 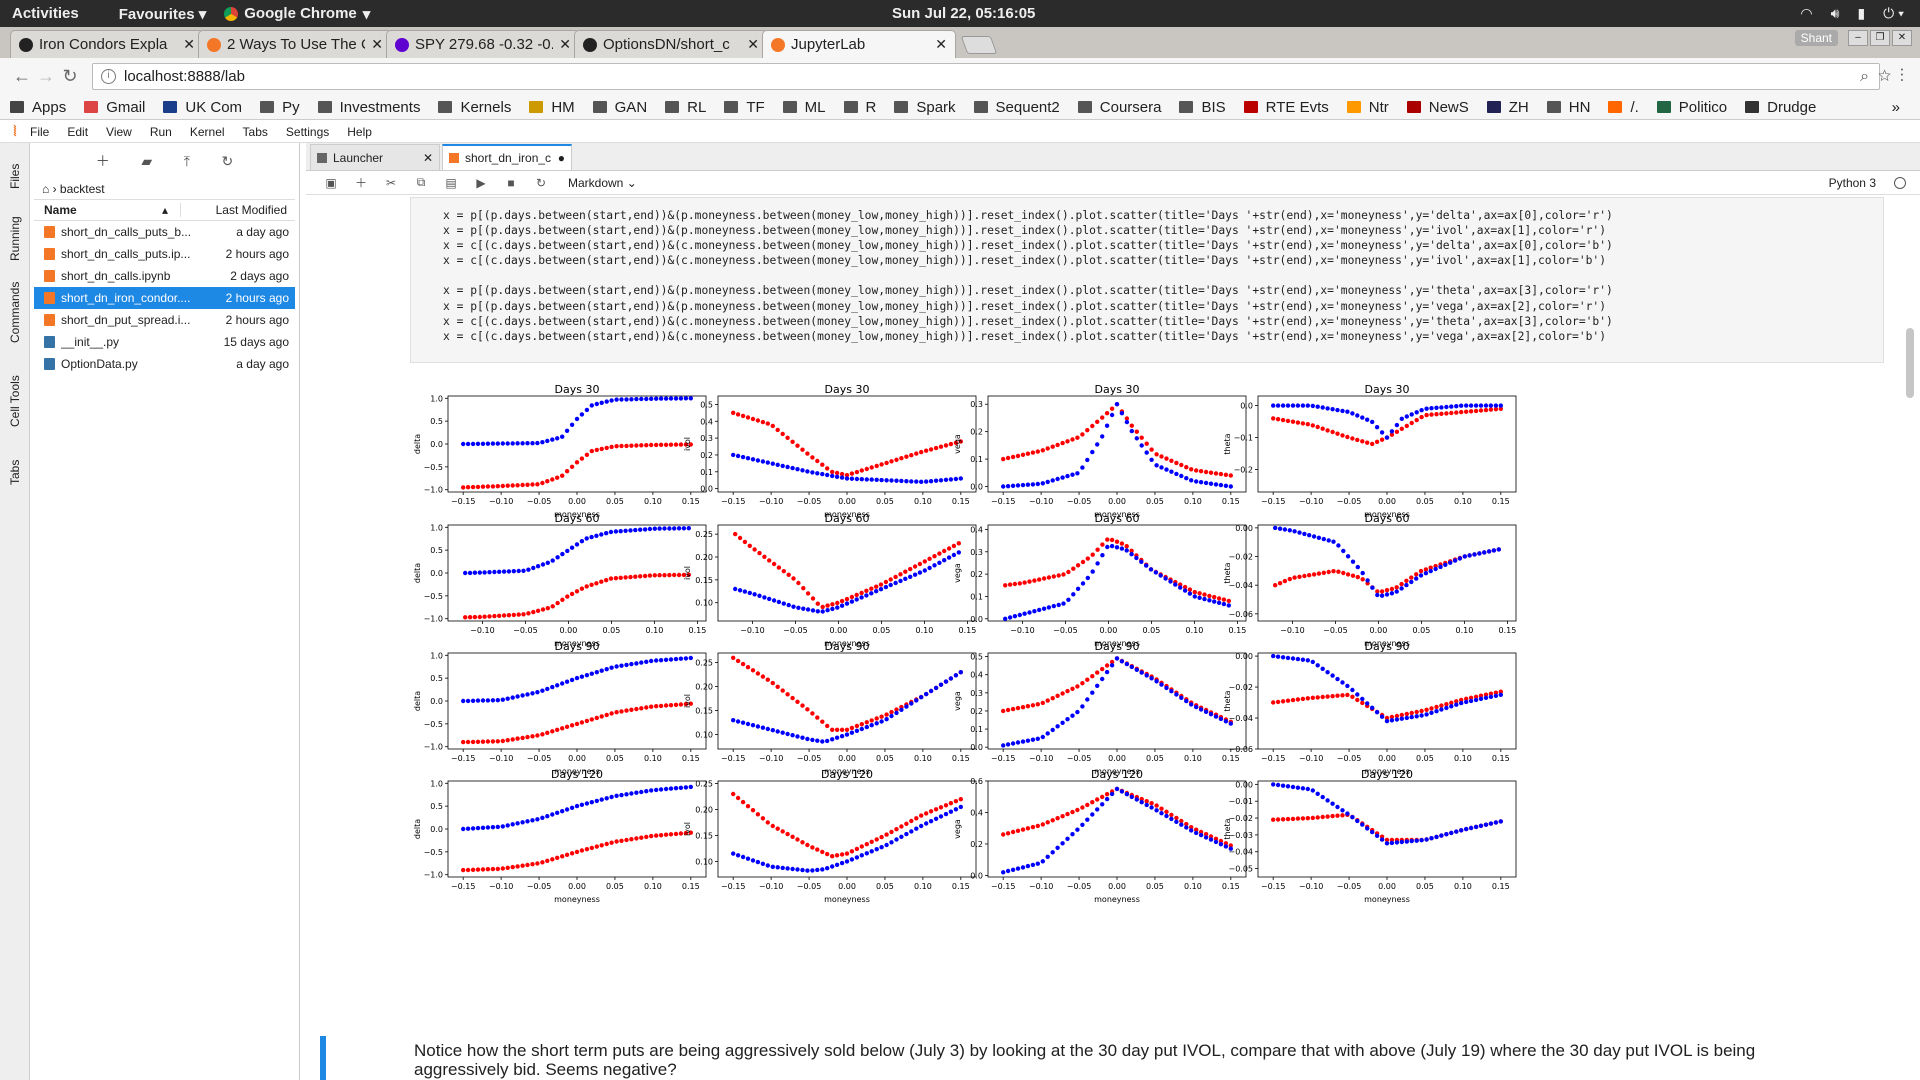 I want to click on bookmark-11: R, so click(x=859, y=107).